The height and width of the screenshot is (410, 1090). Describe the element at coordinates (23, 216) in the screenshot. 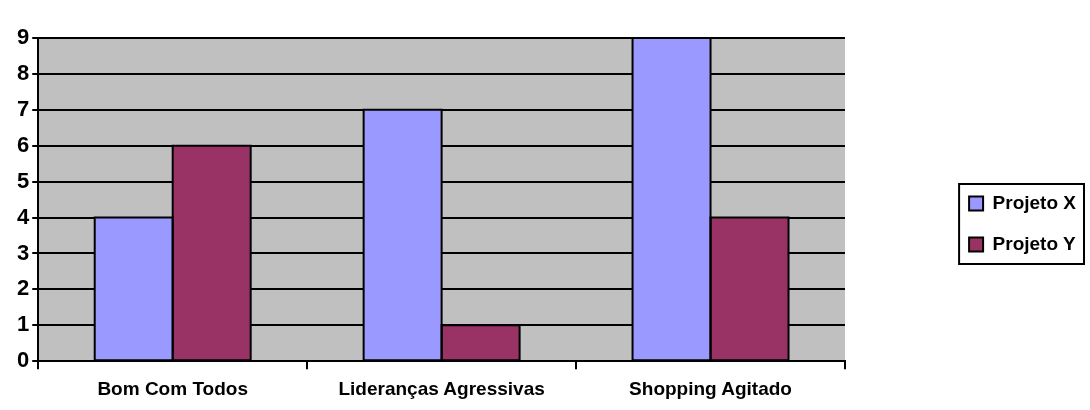

I see `y-tick-label: 4` at that location.